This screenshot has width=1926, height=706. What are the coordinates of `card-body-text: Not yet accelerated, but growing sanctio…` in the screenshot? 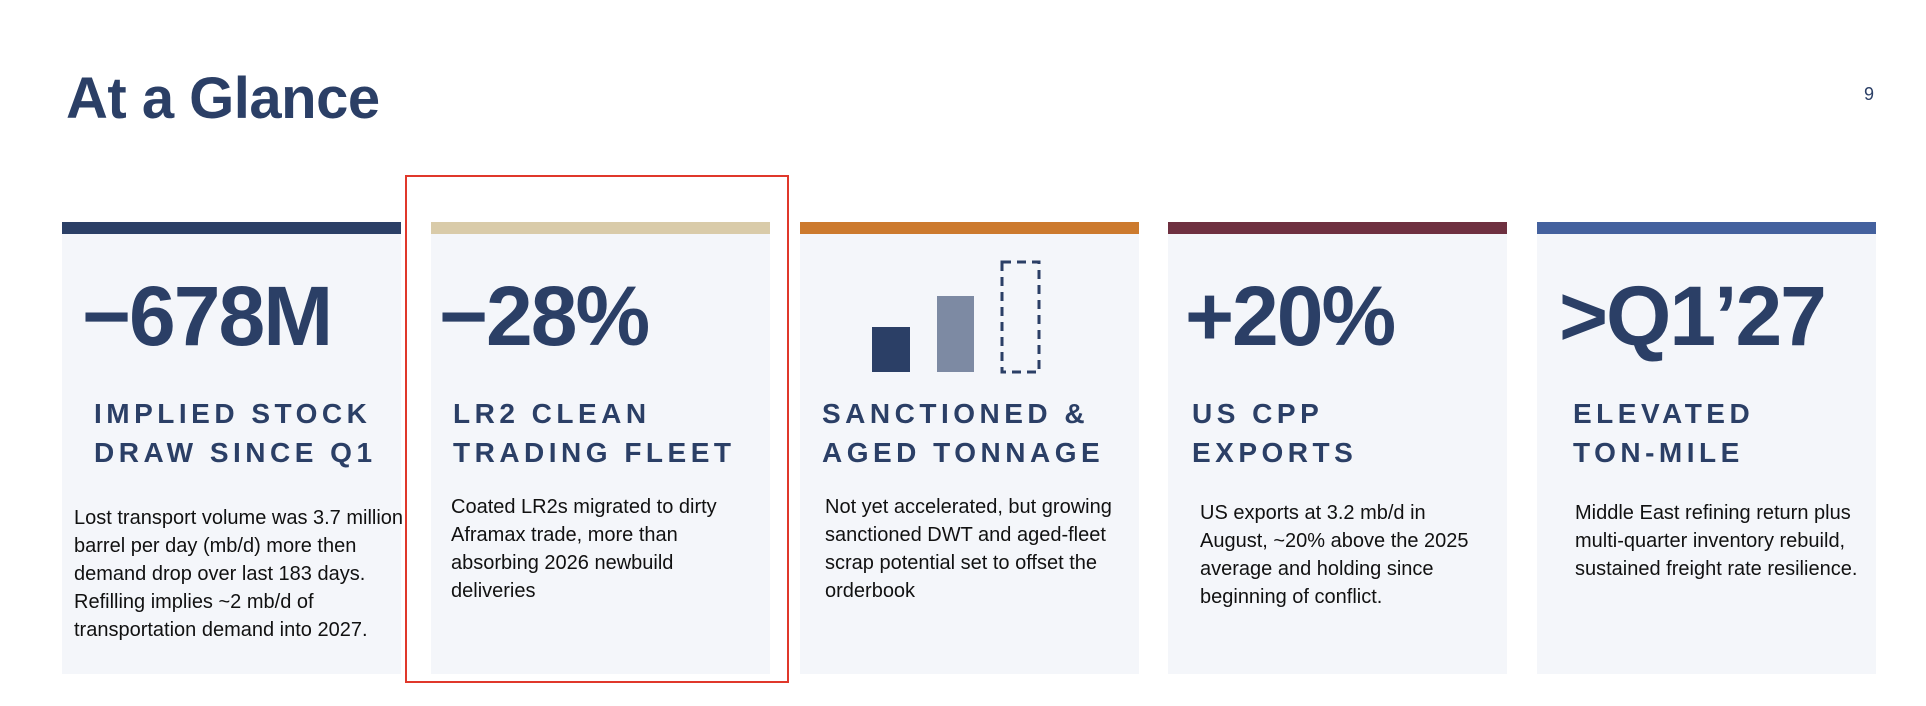 It's located at (968, 549).